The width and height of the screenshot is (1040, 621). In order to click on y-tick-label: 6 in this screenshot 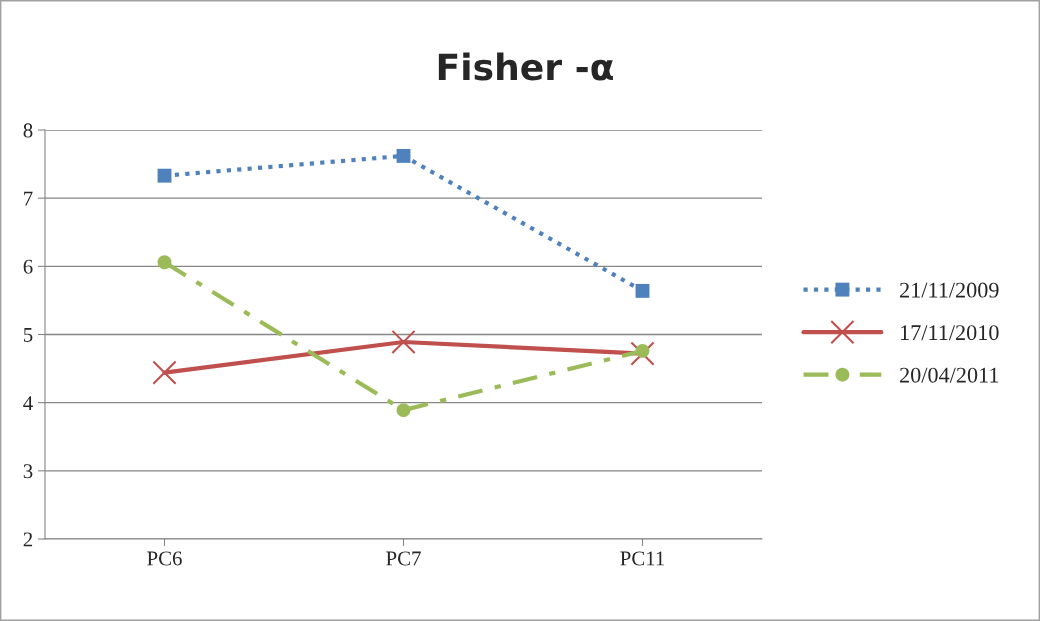, I will do `click(28, 266)`.